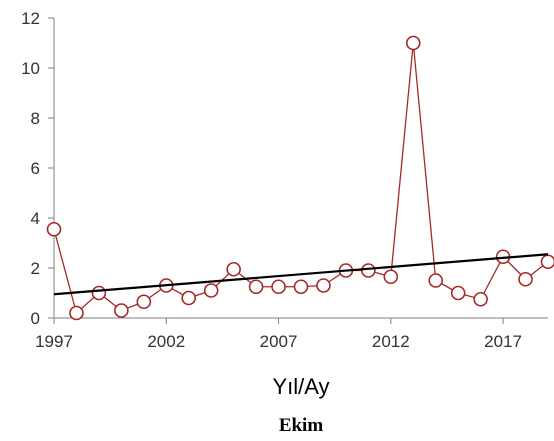  What do you see at coordinates (35, 268) in the screenshot?
I see `y-tick-label: 2` at bounding box center [35, 268].